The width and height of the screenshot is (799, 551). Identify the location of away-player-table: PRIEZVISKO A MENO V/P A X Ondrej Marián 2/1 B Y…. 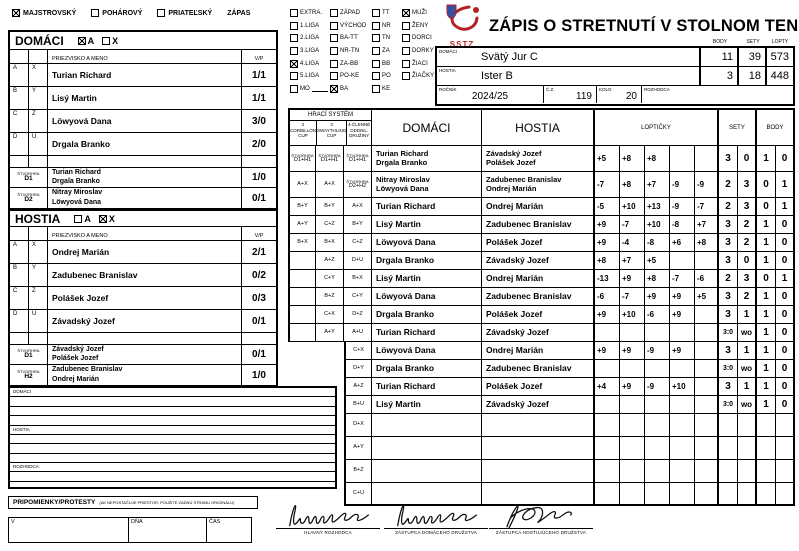
(143, 306).